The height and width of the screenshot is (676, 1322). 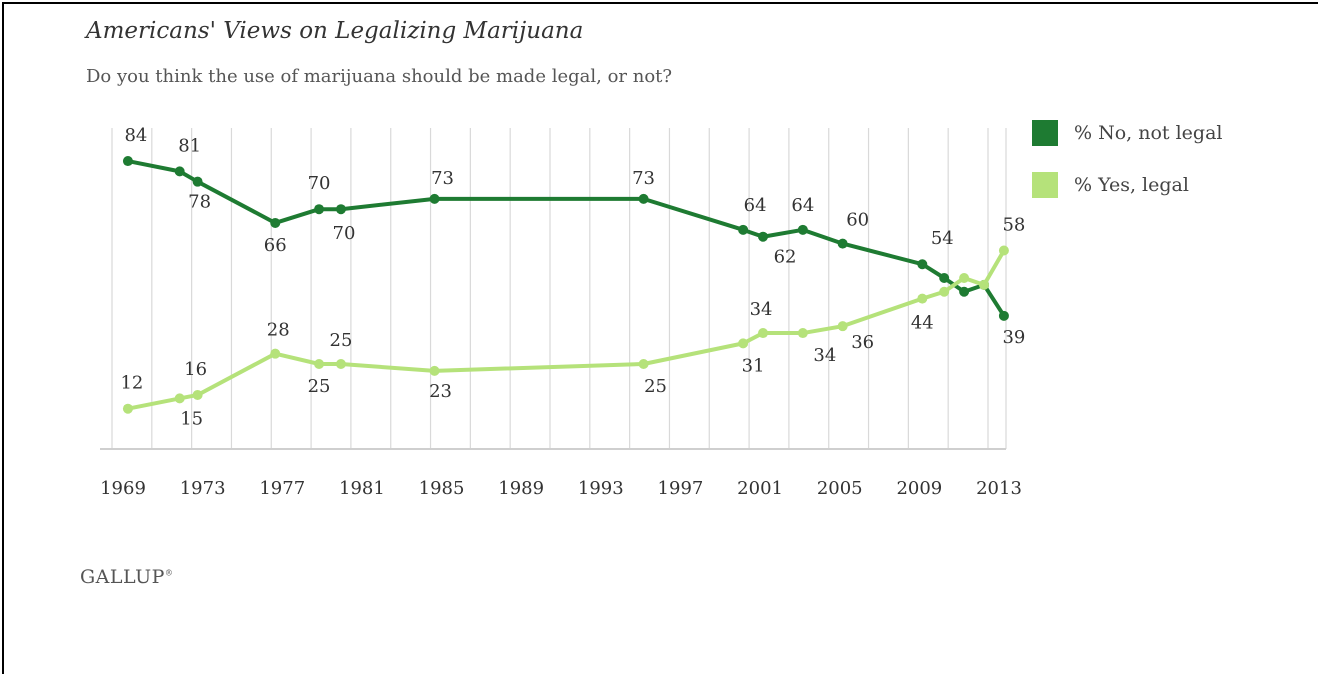 I want to click on x-tick-label: 2013, so click(x=999, y=488).